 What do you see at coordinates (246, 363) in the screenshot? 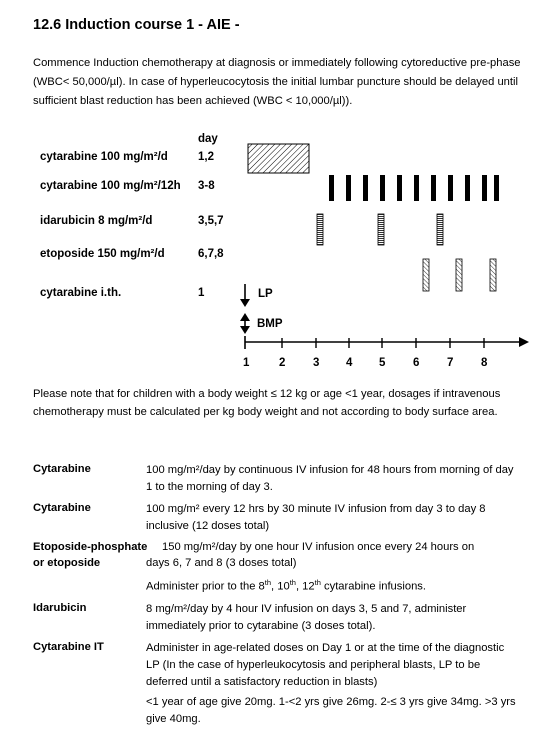
I see `axis-tick-1: 1` at bounding box center [246, 363].